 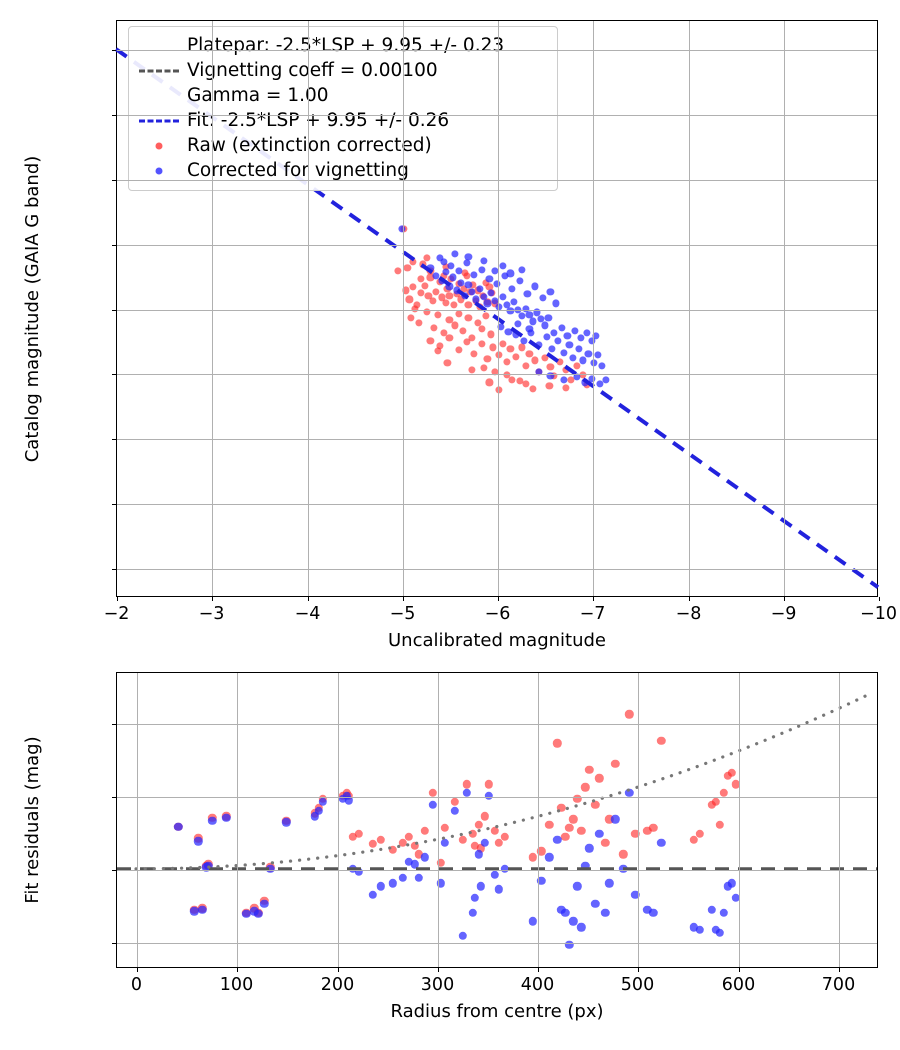 I want to click on x-axis-tick-label: 500, so click(x=637, y=985).